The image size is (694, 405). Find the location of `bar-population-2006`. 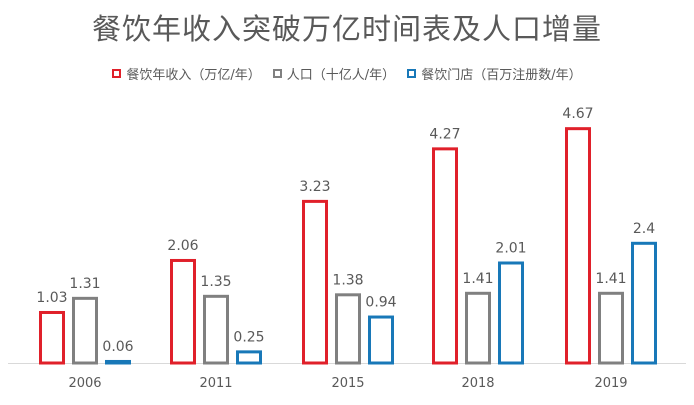

bar-population-2006 is located at coordinates (85, 330).